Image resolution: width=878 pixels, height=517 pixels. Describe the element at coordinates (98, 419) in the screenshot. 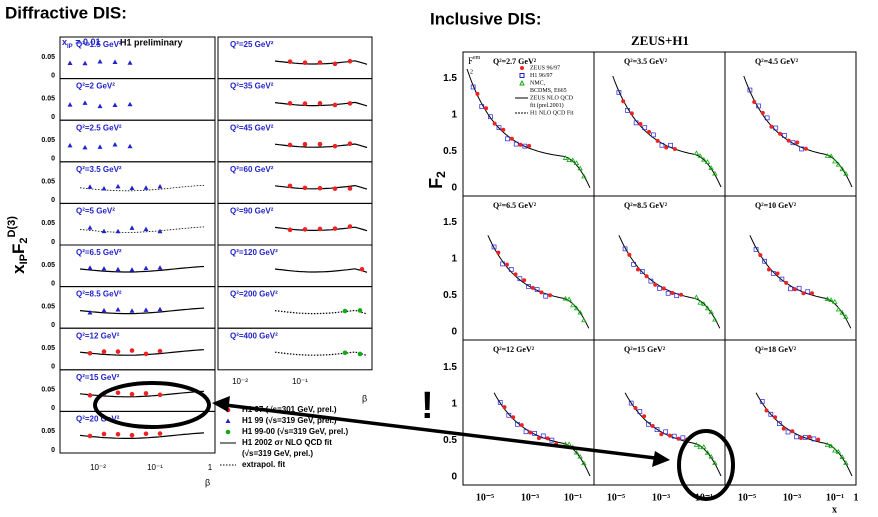

I see `panel-label: Q²=20 GeV²` at that location.